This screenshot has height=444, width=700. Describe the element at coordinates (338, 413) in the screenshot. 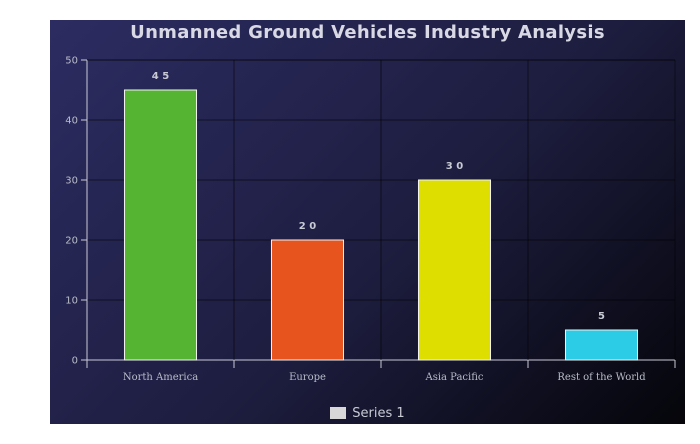

I see `legend-swatch` at that location.